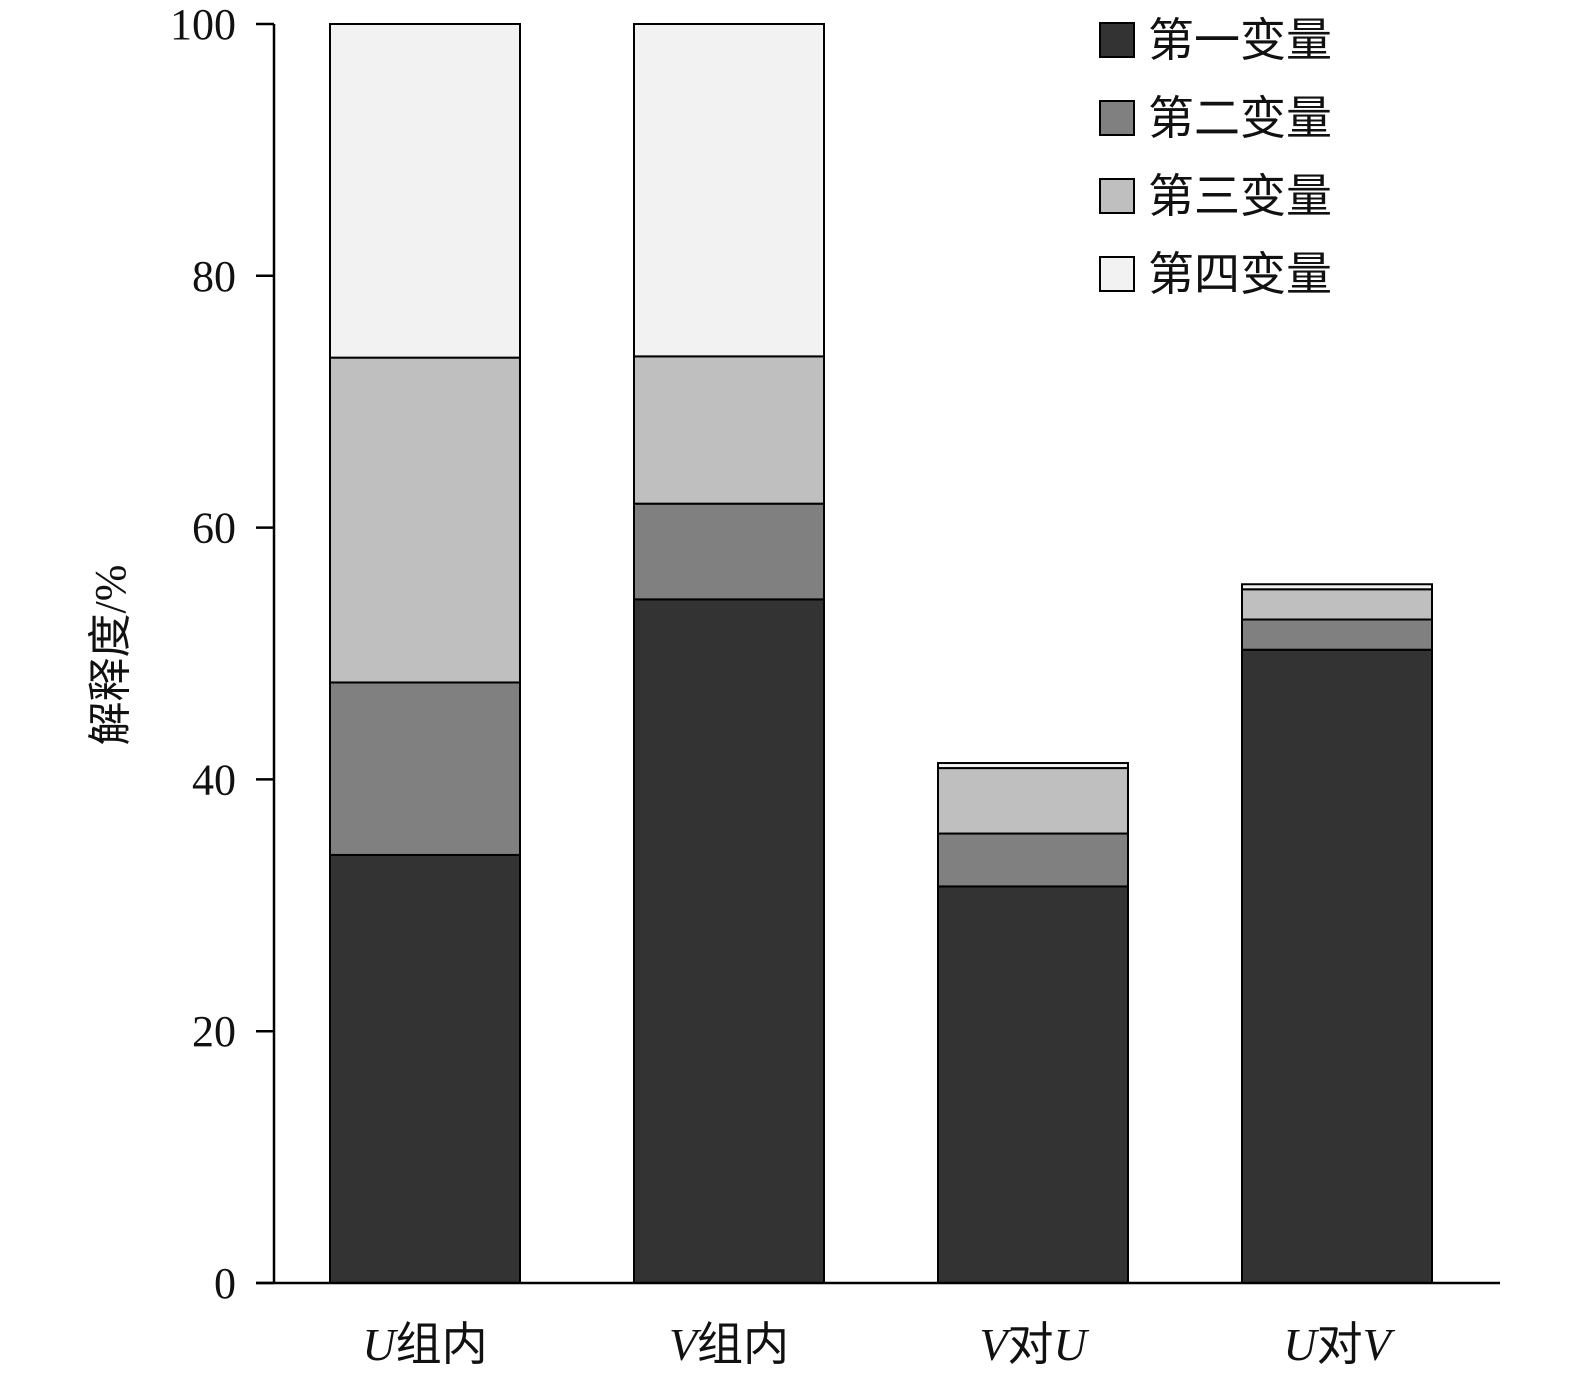 This screenshot has width=1575, height=1382. What do you see at coordinates (878, 1344) in the screenshot?
I see `x-labels-layer: U组内 V组内 V对U U对V` at bounding box center [878, 1344].